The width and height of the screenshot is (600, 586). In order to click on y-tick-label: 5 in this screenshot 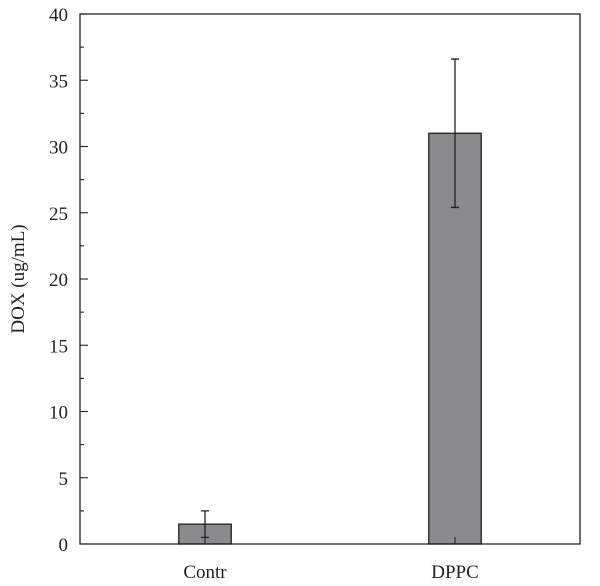, I will do `click(64, 479)`.